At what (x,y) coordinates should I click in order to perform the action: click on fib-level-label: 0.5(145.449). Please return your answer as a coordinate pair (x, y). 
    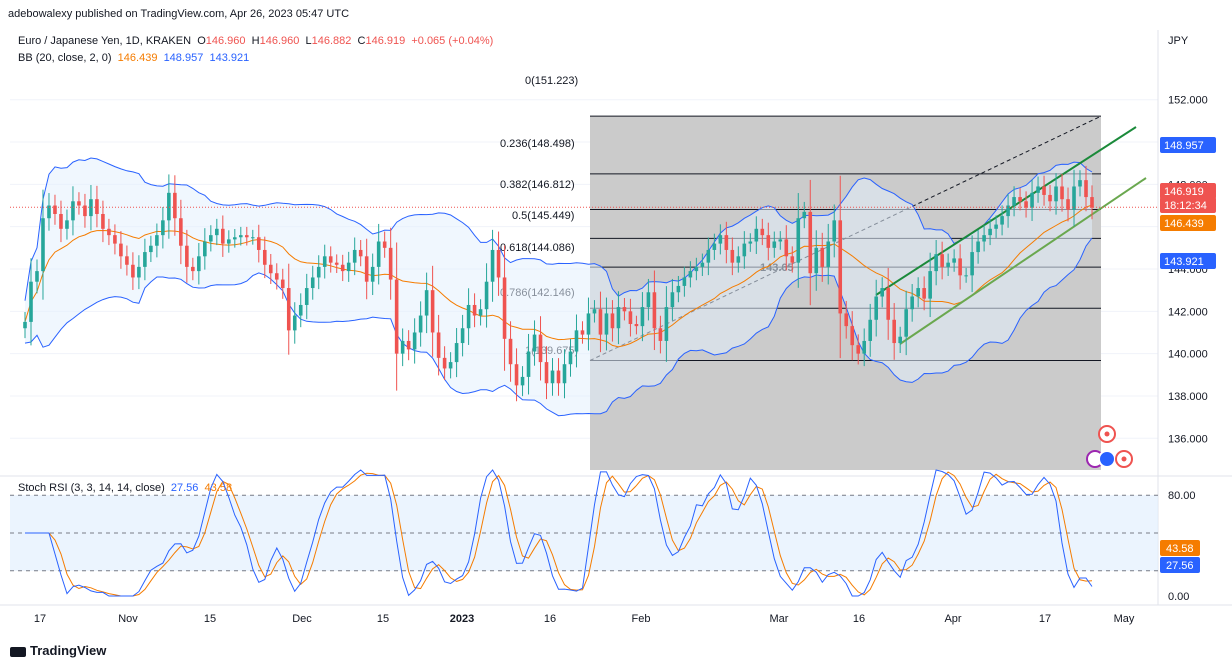
    Looking at the image, I should click on (543, 216).